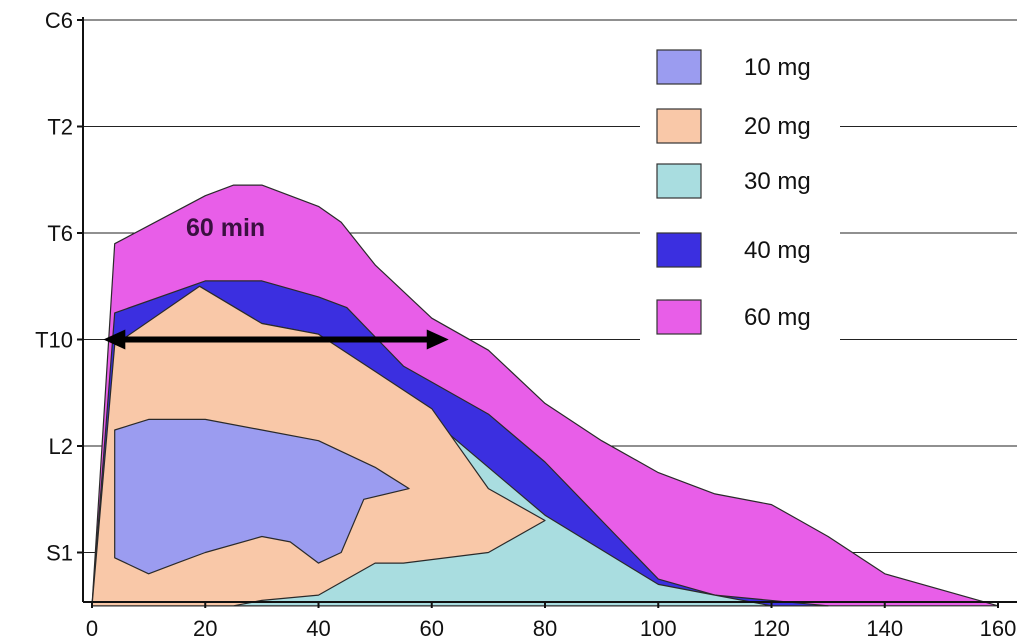 Image resolution: width=1024 pixels, height=642 pixels. I want to click on x-tick-label-120: 120, so click(771, 628).